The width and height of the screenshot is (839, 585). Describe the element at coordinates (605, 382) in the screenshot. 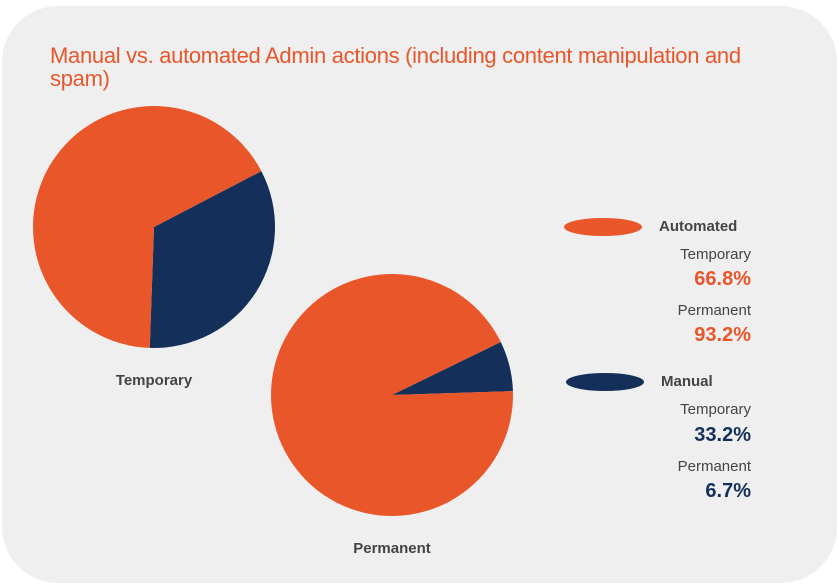

I see `legend-swatch-manual` at that location.